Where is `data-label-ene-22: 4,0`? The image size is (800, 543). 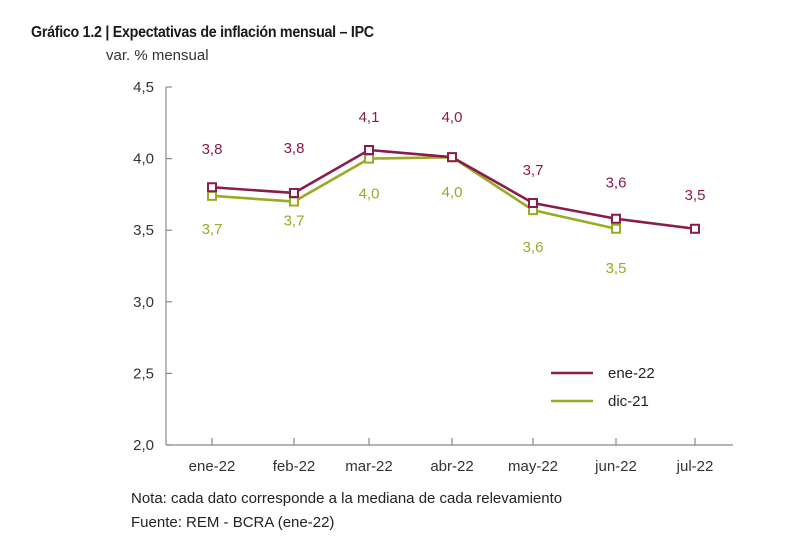
data-label-ene-22: 4,0 is located at coordinates (452, 117).